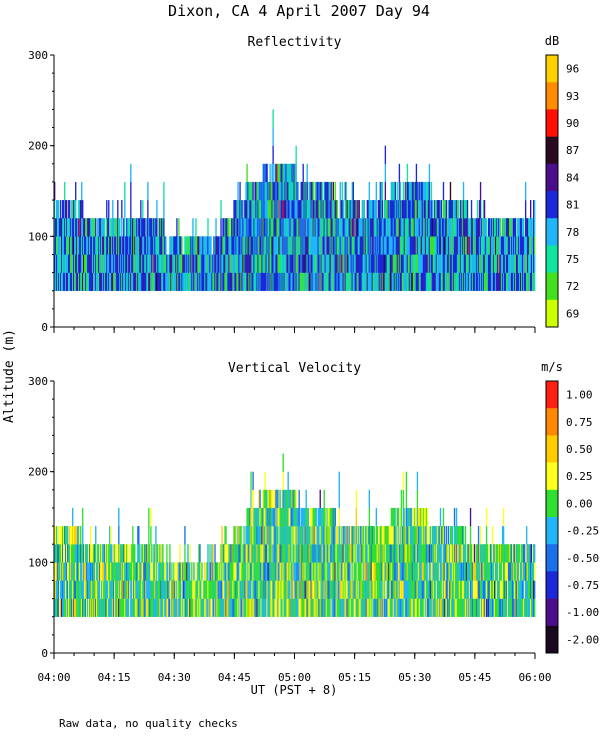 Image resolution: width=600 pixels, height=754 pixels. I want to click on y-tick-label: 100, so click(38, 562).